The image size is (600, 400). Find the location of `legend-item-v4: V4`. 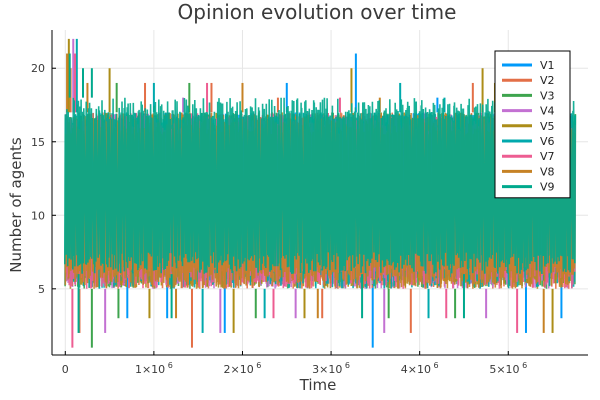

legend-item-v4: V4 is located at coordinates (528, 111).